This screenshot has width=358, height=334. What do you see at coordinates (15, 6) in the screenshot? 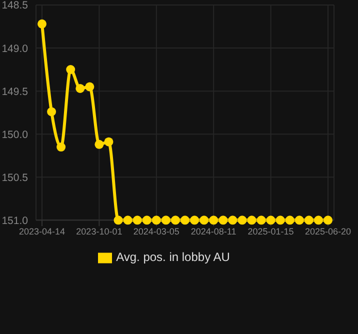
I see `y-tick-label: 148.5` at bounding box center [15, 6].